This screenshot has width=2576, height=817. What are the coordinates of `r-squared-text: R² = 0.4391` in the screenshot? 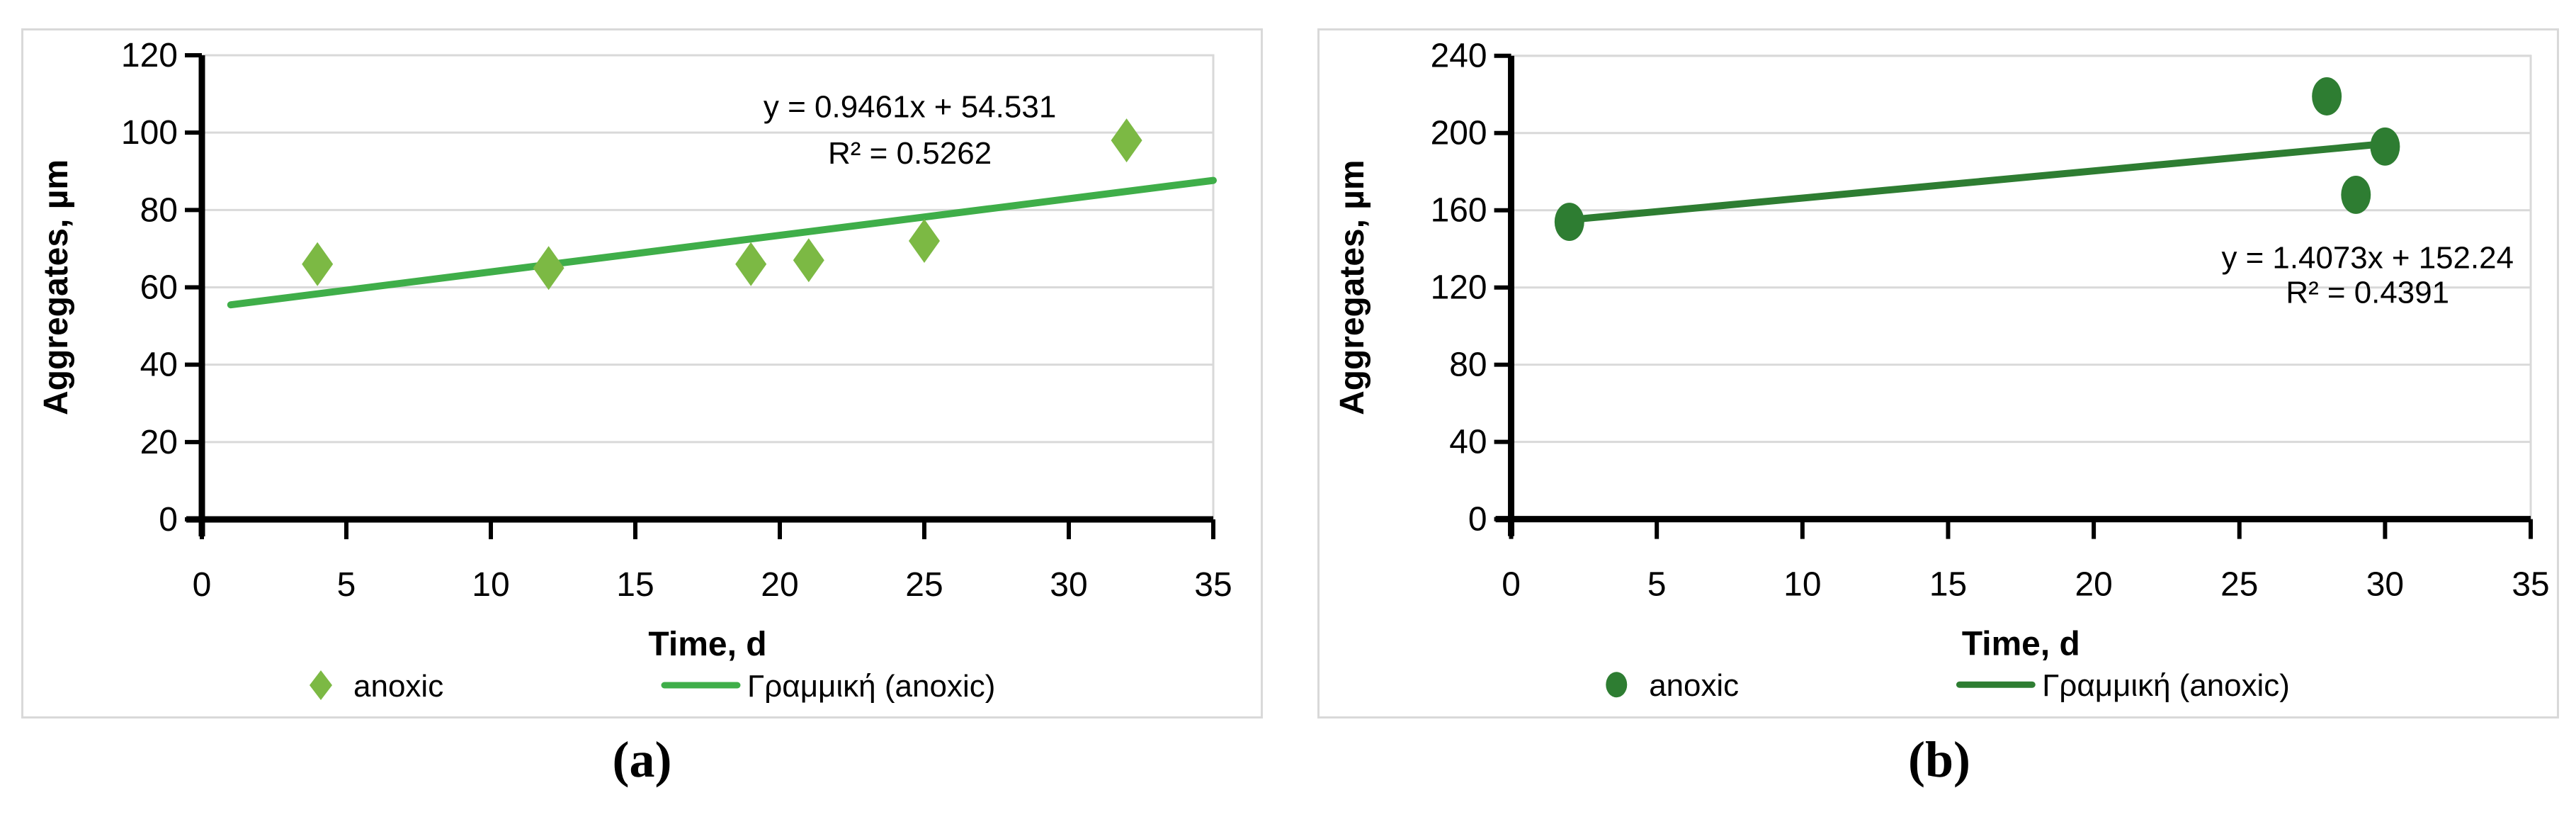 It's located at (2367, 293).